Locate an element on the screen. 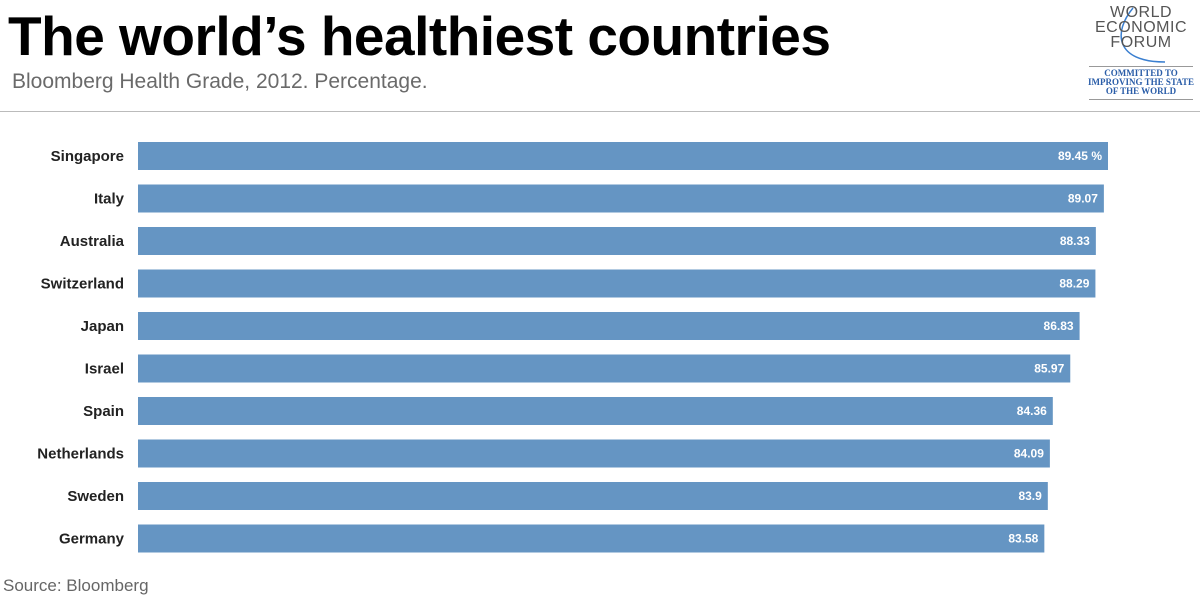  category-label: Germany is located at coordinates (92, 539).